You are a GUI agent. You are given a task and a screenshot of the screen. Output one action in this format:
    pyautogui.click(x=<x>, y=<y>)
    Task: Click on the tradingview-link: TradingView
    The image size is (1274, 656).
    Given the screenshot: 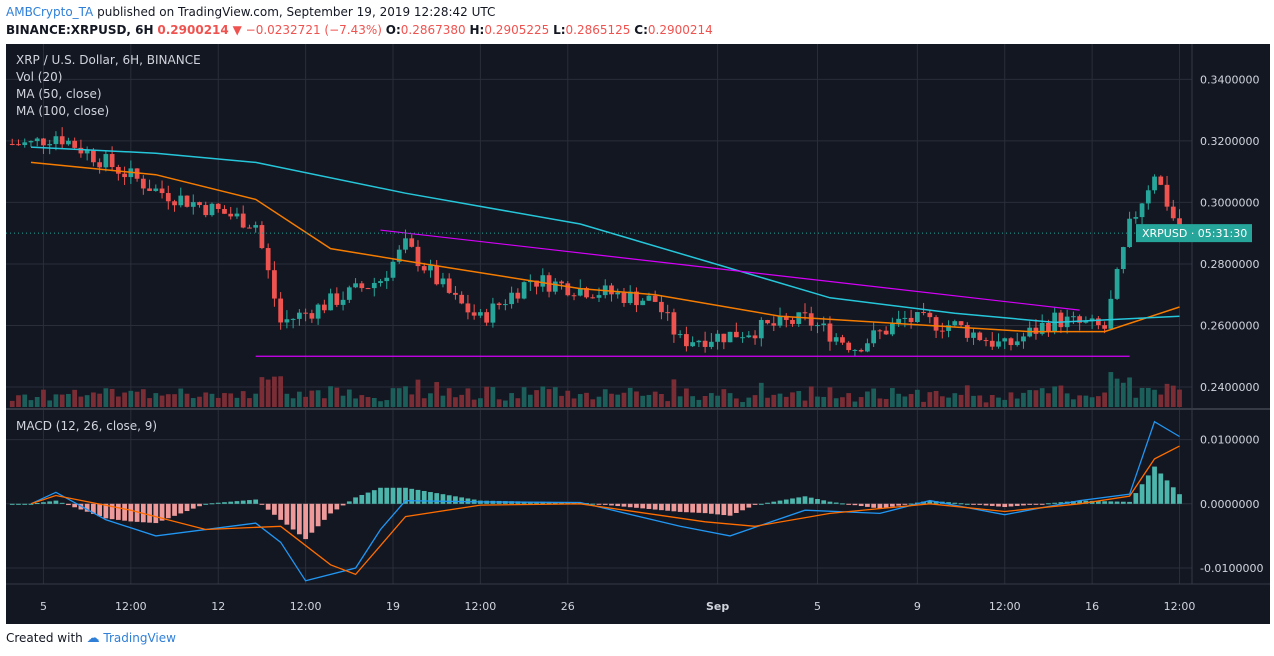 What is the action you would take?
    pyautogui.click(x=139, y=638)
    